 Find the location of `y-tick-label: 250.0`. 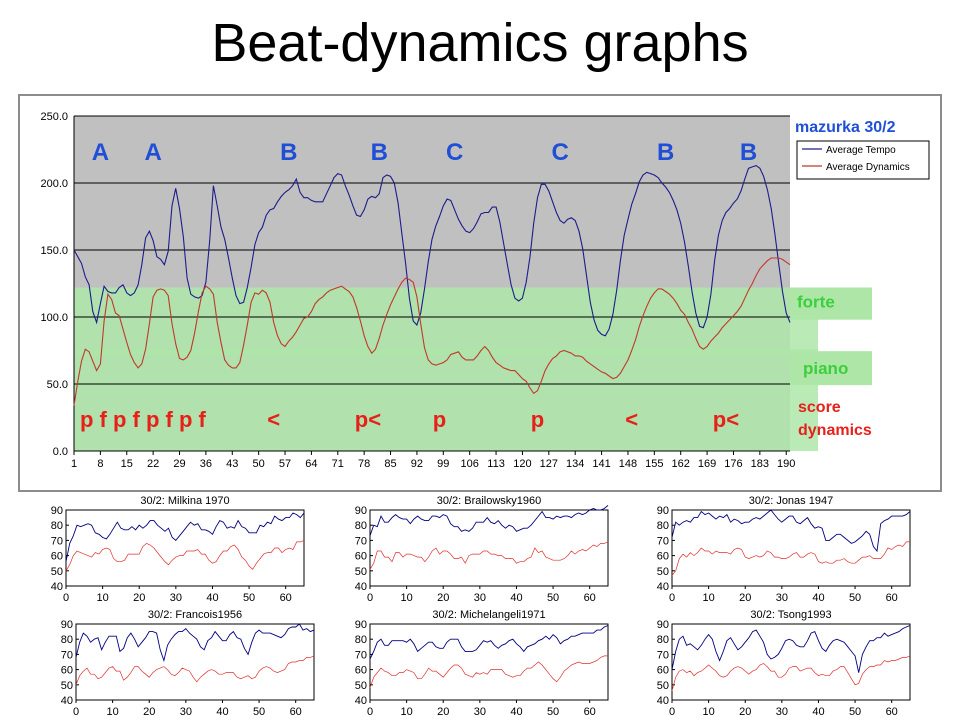

y-tick-label: 250.0 is located at coordinates (54, 117).